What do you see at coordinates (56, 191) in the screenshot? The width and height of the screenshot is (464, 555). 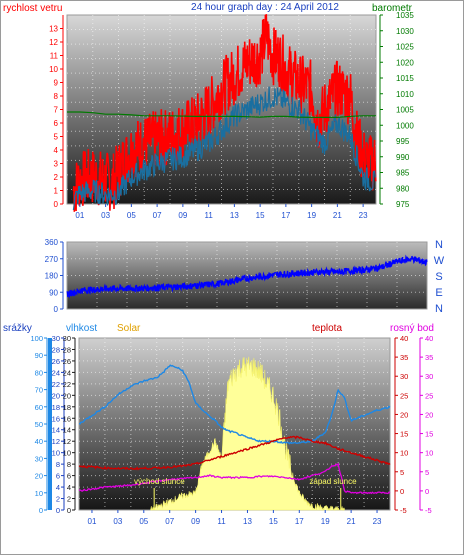 I see `wind-axis-tick-label: 1` at bounding box center [56, 191].